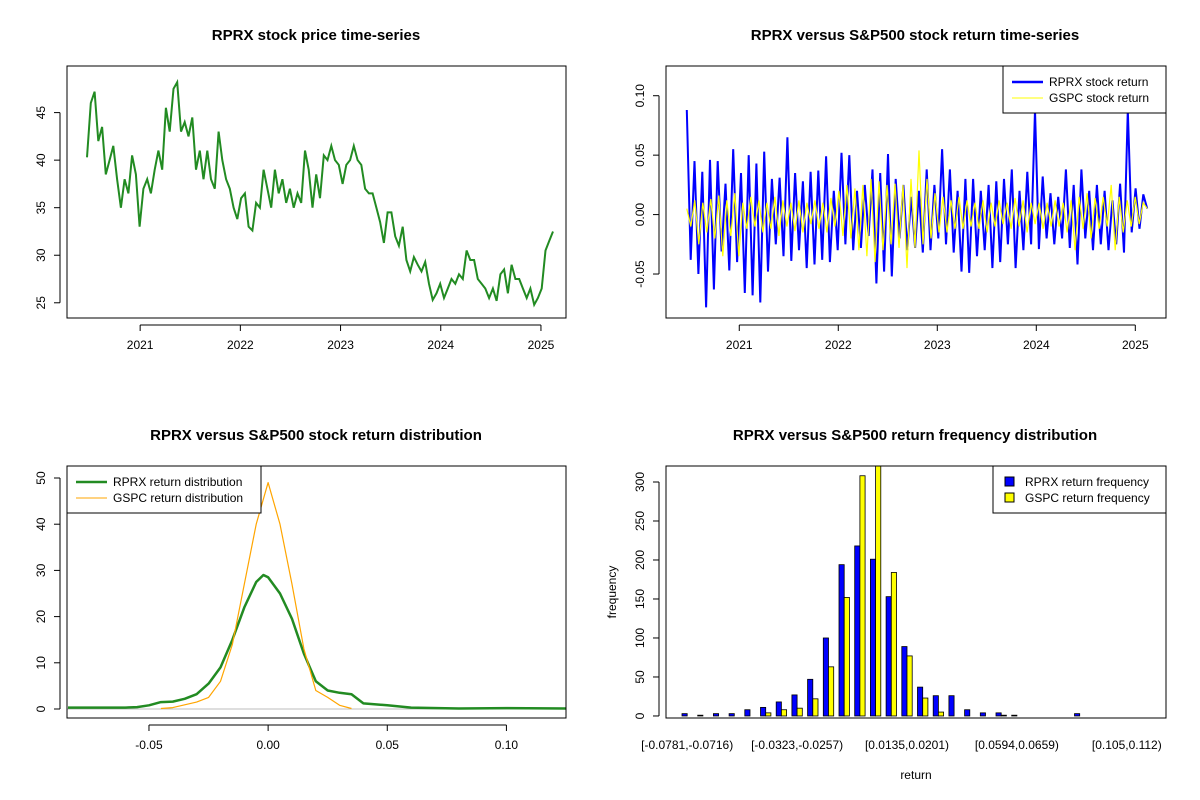  What do you see at coordinates (640, 96) in the screenshot?
I see `y-tick-label: 0.10` at bounding box center [640, 96].